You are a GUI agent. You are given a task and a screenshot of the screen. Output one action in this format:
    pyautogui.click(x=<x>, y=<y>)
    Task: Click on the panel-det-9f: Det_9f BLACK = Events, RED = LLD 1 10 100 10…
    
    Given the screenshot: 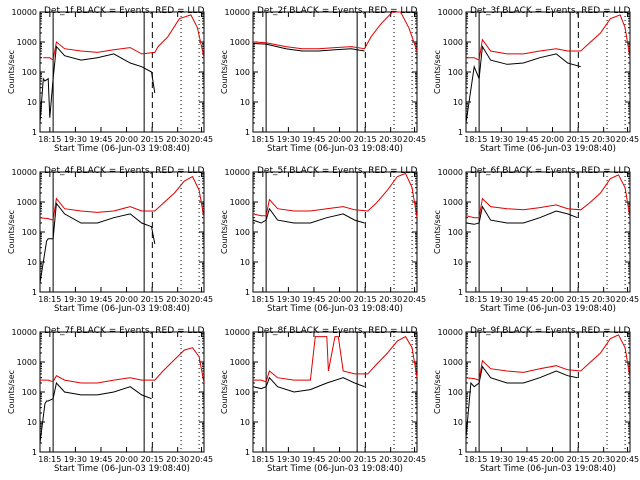 What is the action you would take?
    pyautogui.click(x=536, y=400)
    